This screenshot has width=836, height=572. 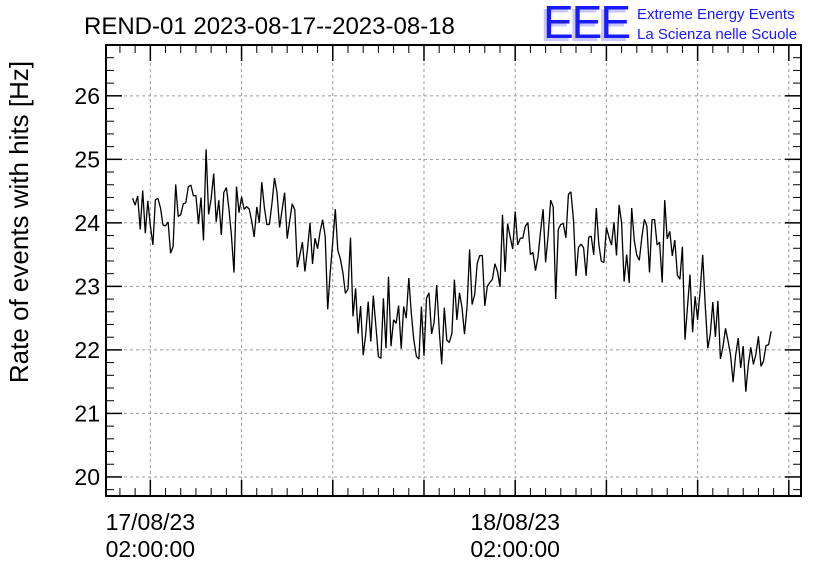 I want to click on y-tick-label: 21, so click(x=87, y=413).